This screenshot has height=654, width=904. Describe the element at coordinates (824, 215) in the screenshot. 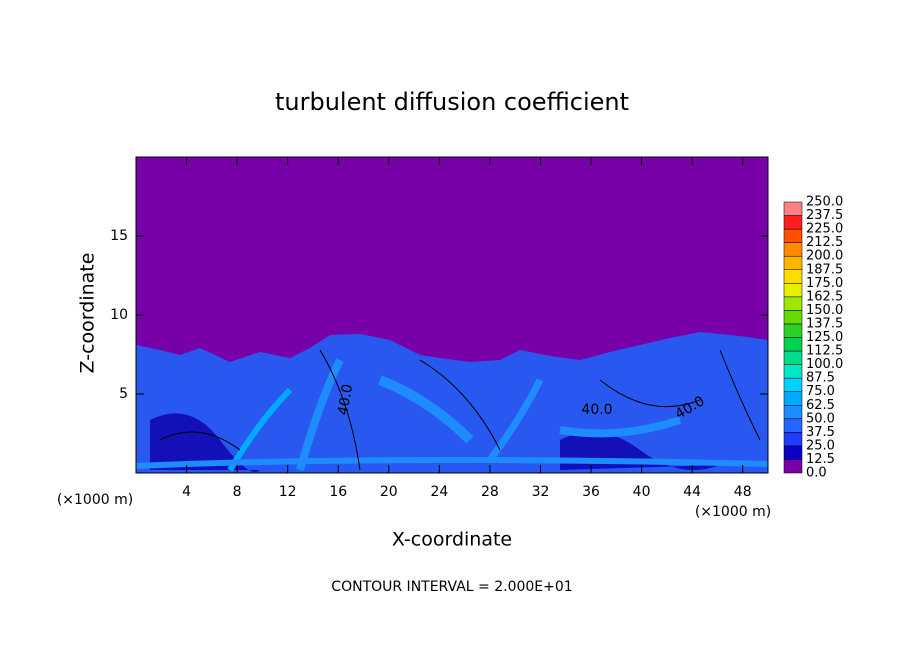

I see `colorbar-label: 237.5` at that location.